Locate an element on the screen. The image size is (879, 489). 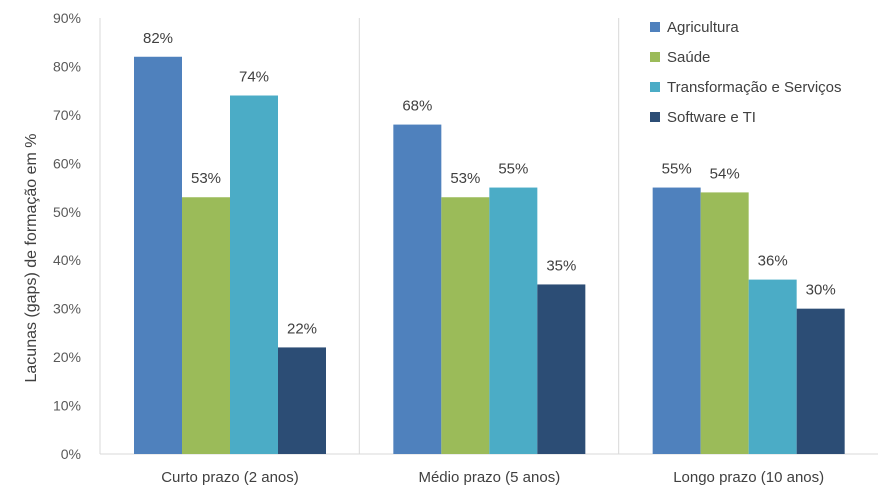
data-label: 22% is located at coordinates (302, 328).